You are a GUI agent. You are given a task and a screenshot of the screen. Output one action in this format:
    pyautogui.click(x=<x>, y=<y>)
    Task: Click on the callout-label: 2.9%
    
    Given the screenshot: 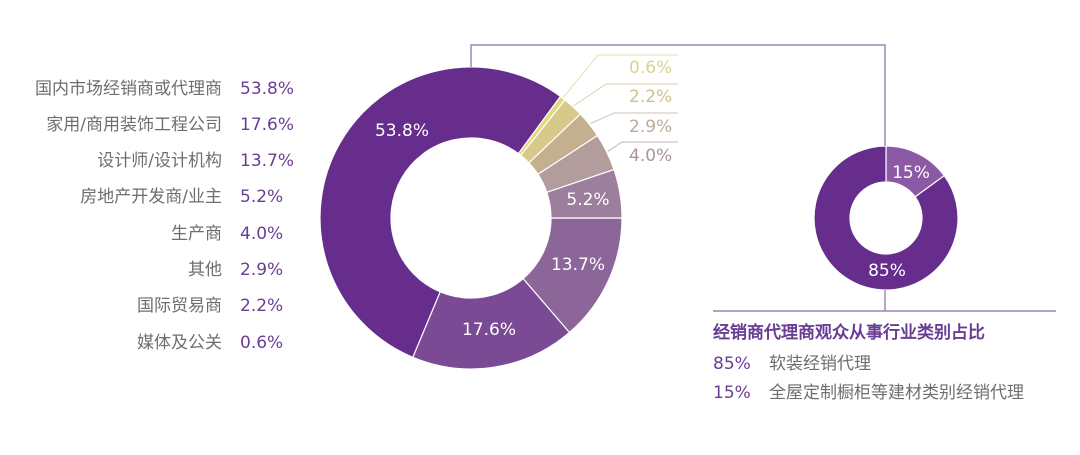 What is the action you would take?
    pyautogui.click(x=651, y=127)
    